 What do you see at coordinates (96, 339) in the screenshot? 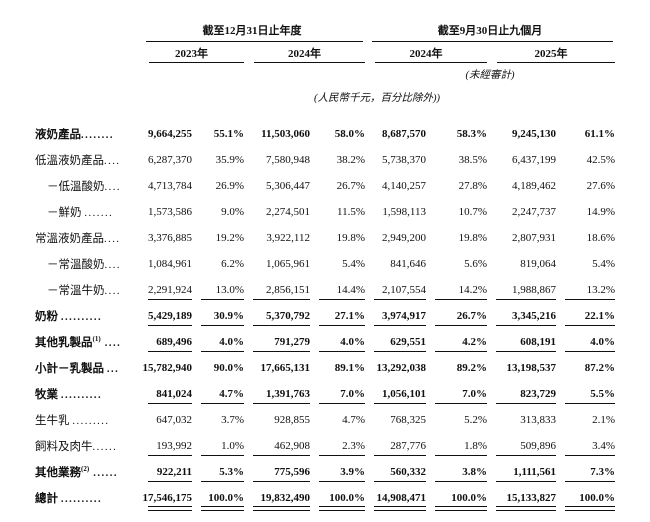
I see `row-label-footnote-ref: (1)` at bounding box center [96, 339].